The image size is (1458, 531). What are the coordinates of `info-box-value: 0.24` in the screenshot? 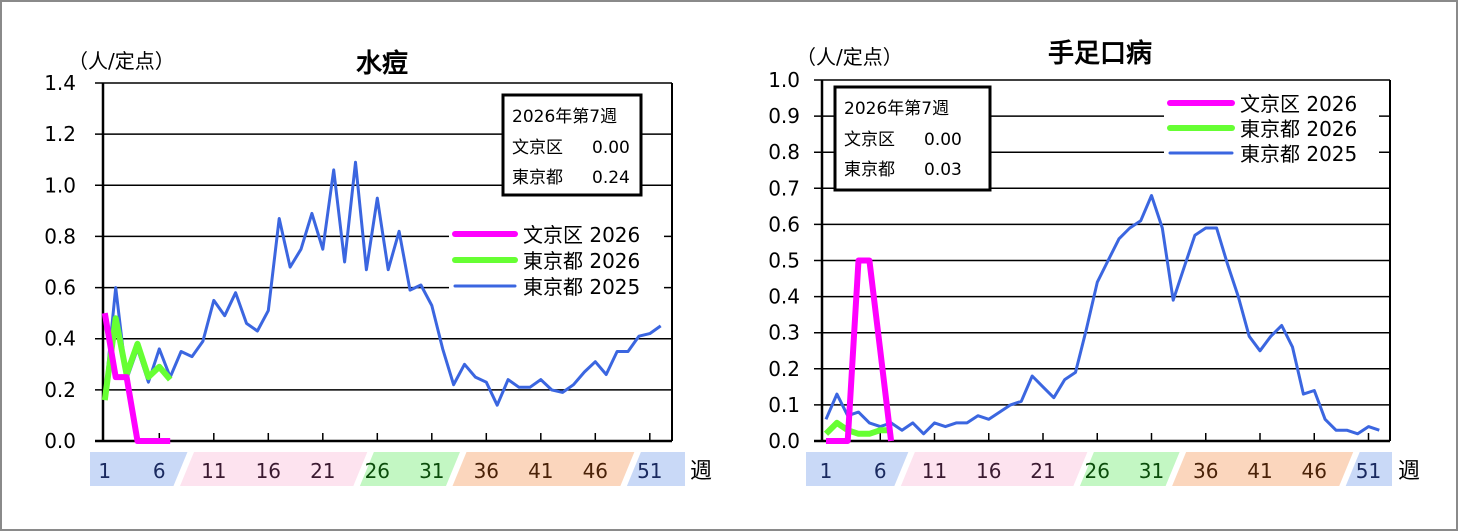 It's located at (611, 178).